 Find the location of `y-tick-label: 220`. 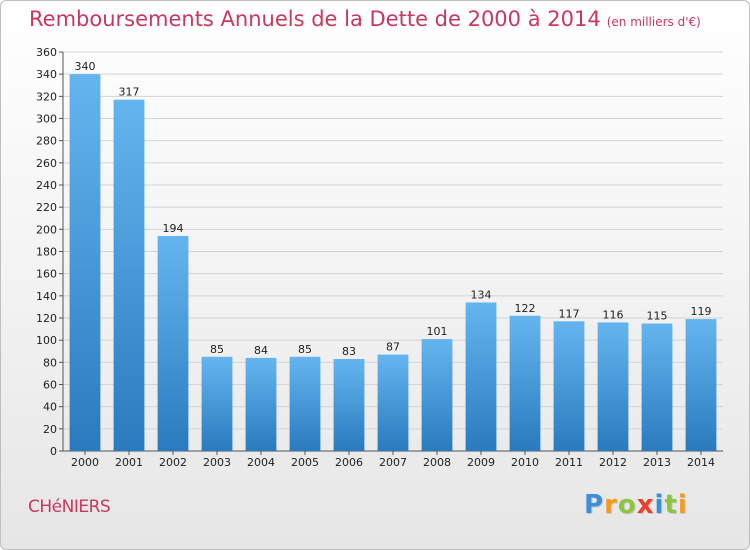

y-tick-label: 220 is located at coordinates (46, 207).